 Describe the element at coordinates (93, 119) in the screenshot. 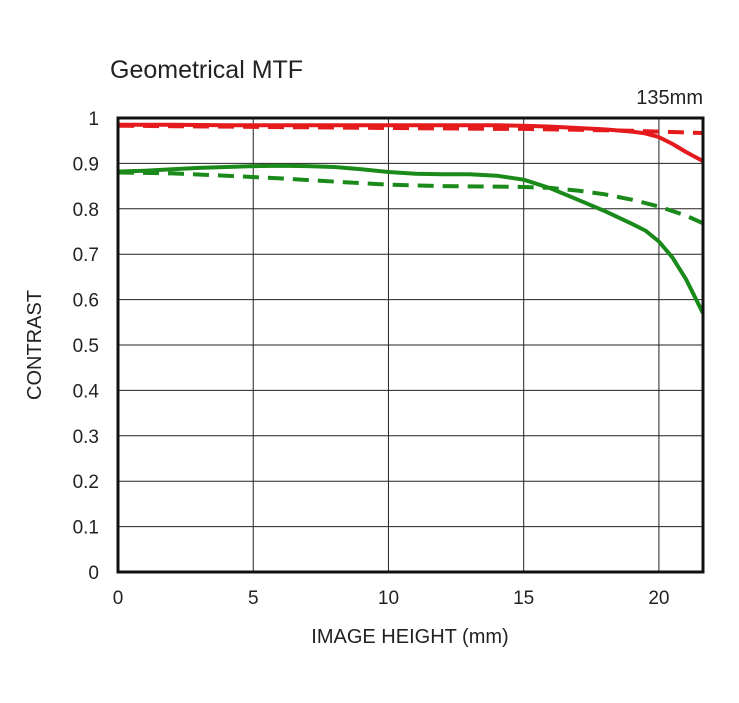

I see `y-tick-label: 1` at that location.